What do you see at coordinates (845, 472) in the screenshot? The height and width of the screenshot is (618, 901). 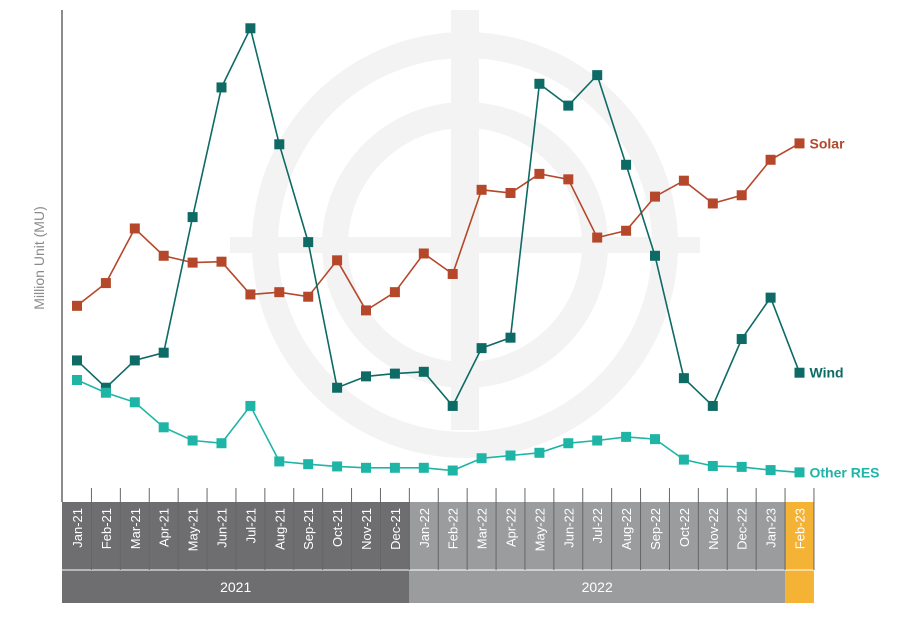 I see `series-label-other-res: Other RES` at bounding box center [845, 472].